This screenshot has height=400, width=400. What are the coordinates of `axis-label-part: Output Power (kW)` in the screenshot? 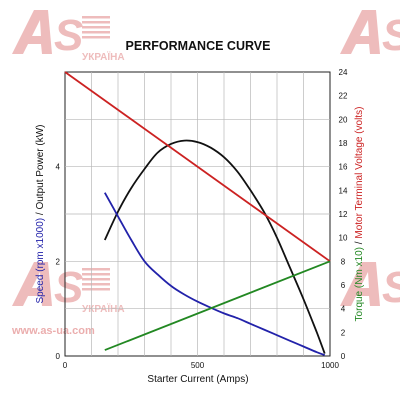 It's located at (40, 167).